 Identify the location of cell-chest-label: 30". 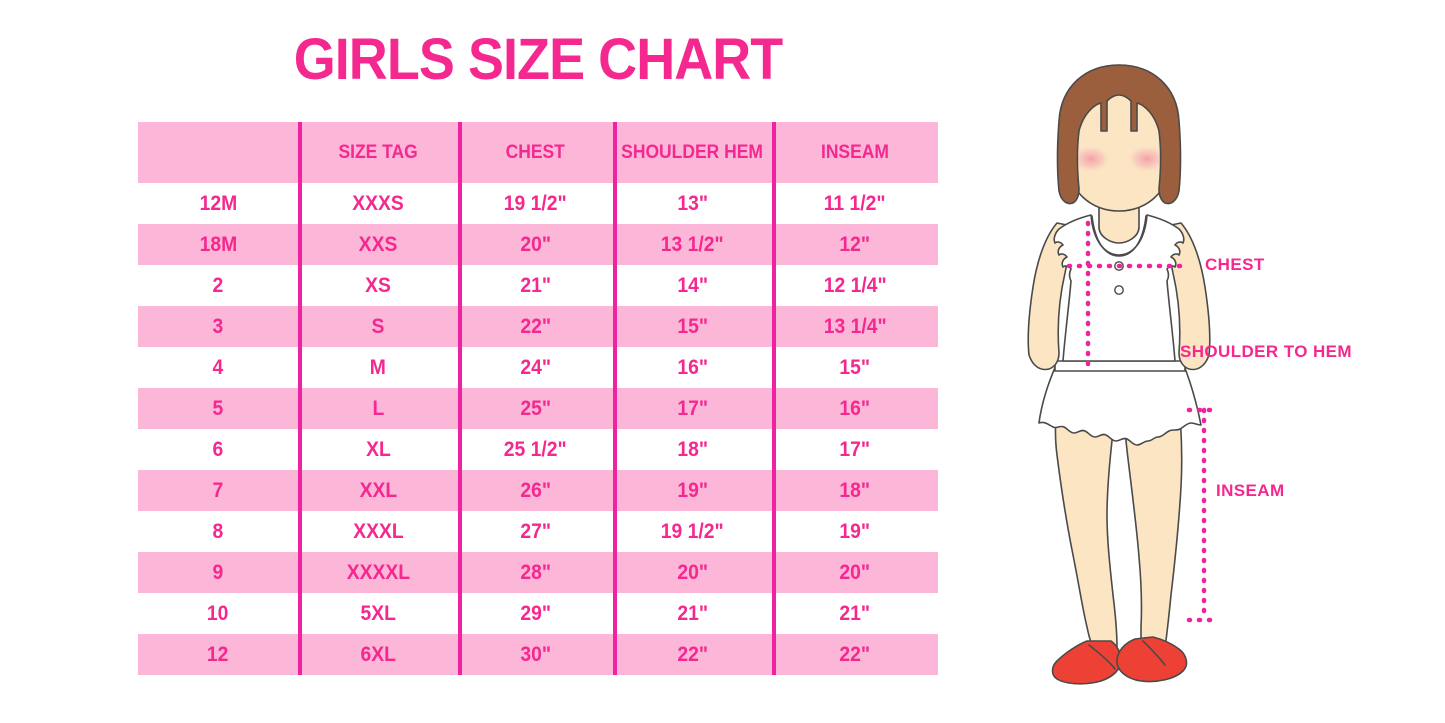
(535, 654).